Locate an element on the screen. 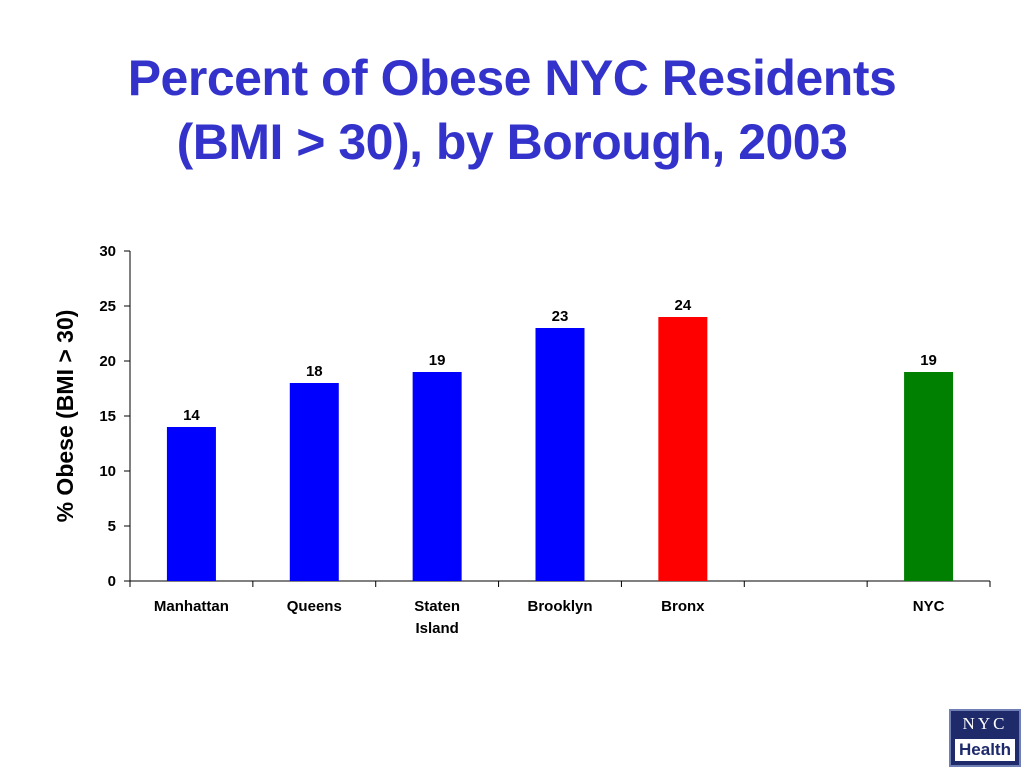 Image resolution: width=1024 pixels, height=768 pixels. x-tick-label: Staten is located at coordinates (437, 606).